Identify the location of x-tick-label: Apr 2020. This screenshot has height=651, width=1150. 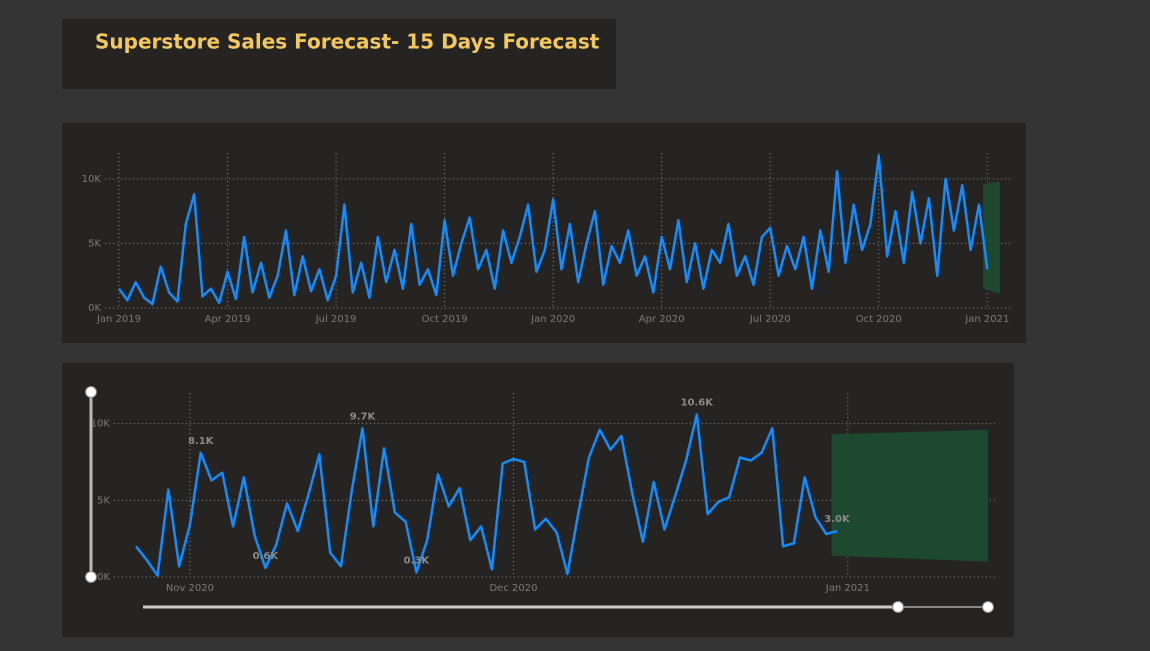
(662, 319).